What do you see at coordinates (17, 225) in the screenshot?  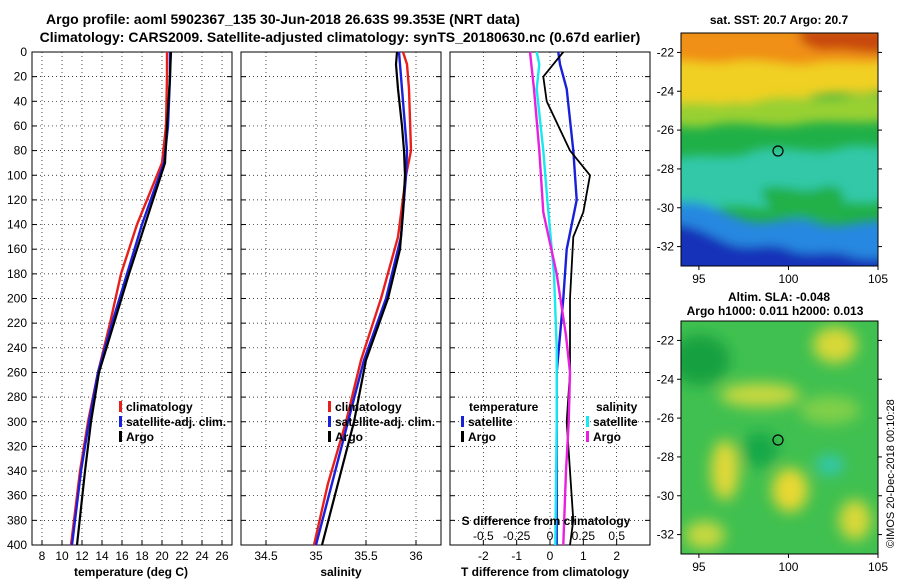 I see `y-tick-label: 140` at bounding box center [17, 225].